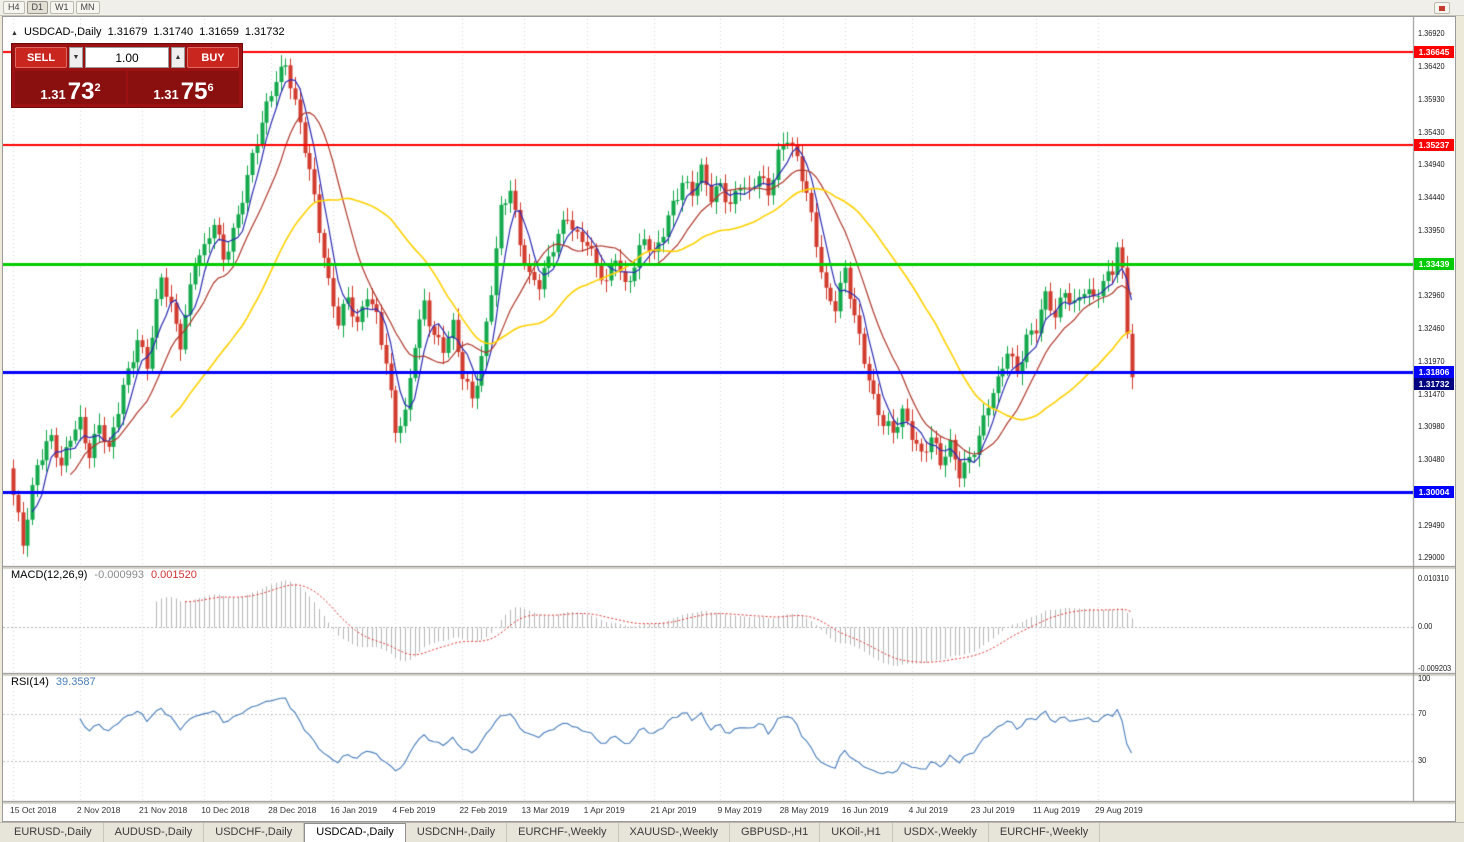 Image resolution: width=1464 pixels, height=842 pixels. I want to click on price-axis-label: 1.34940, so click(1431, 164).